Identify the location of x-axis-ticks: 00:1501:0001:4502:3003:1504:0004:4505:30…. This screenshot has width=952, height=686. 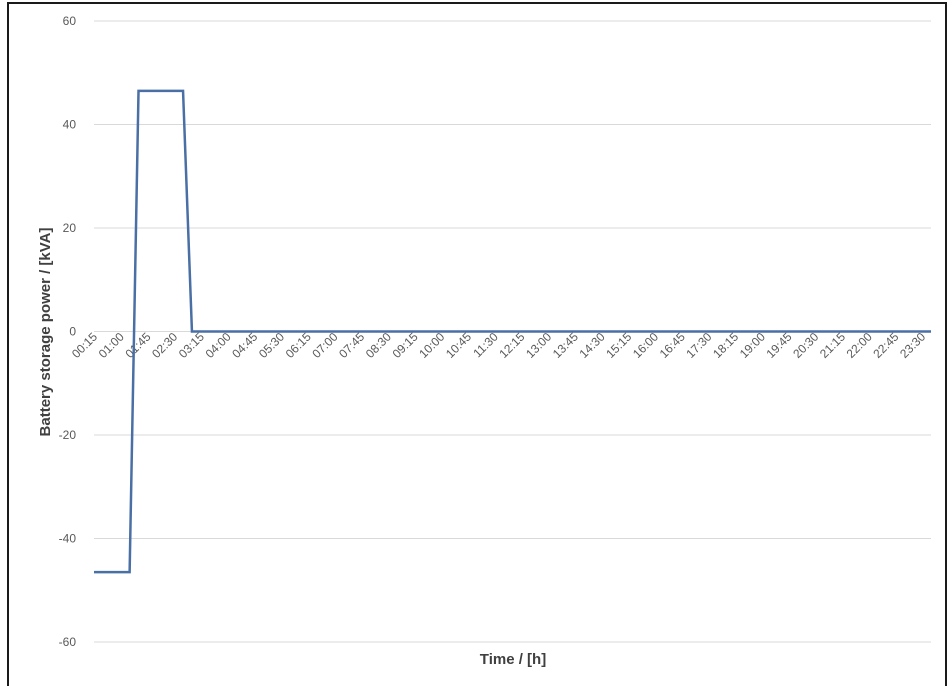
(498, 344).